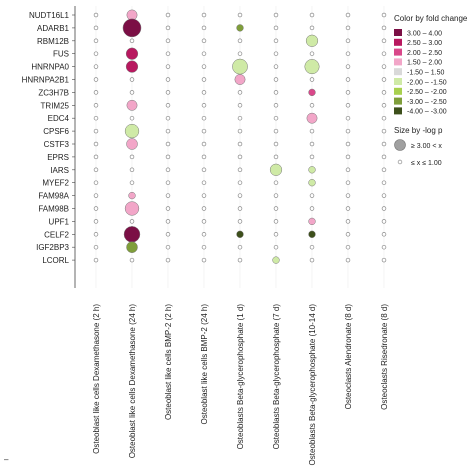 Image resolution: width=474 pixels, height=473 pixels. What do you see at coordinates (59, 221) in the screenshot?
I see `gene-label: UPF1` at bounding box center [59, 221].